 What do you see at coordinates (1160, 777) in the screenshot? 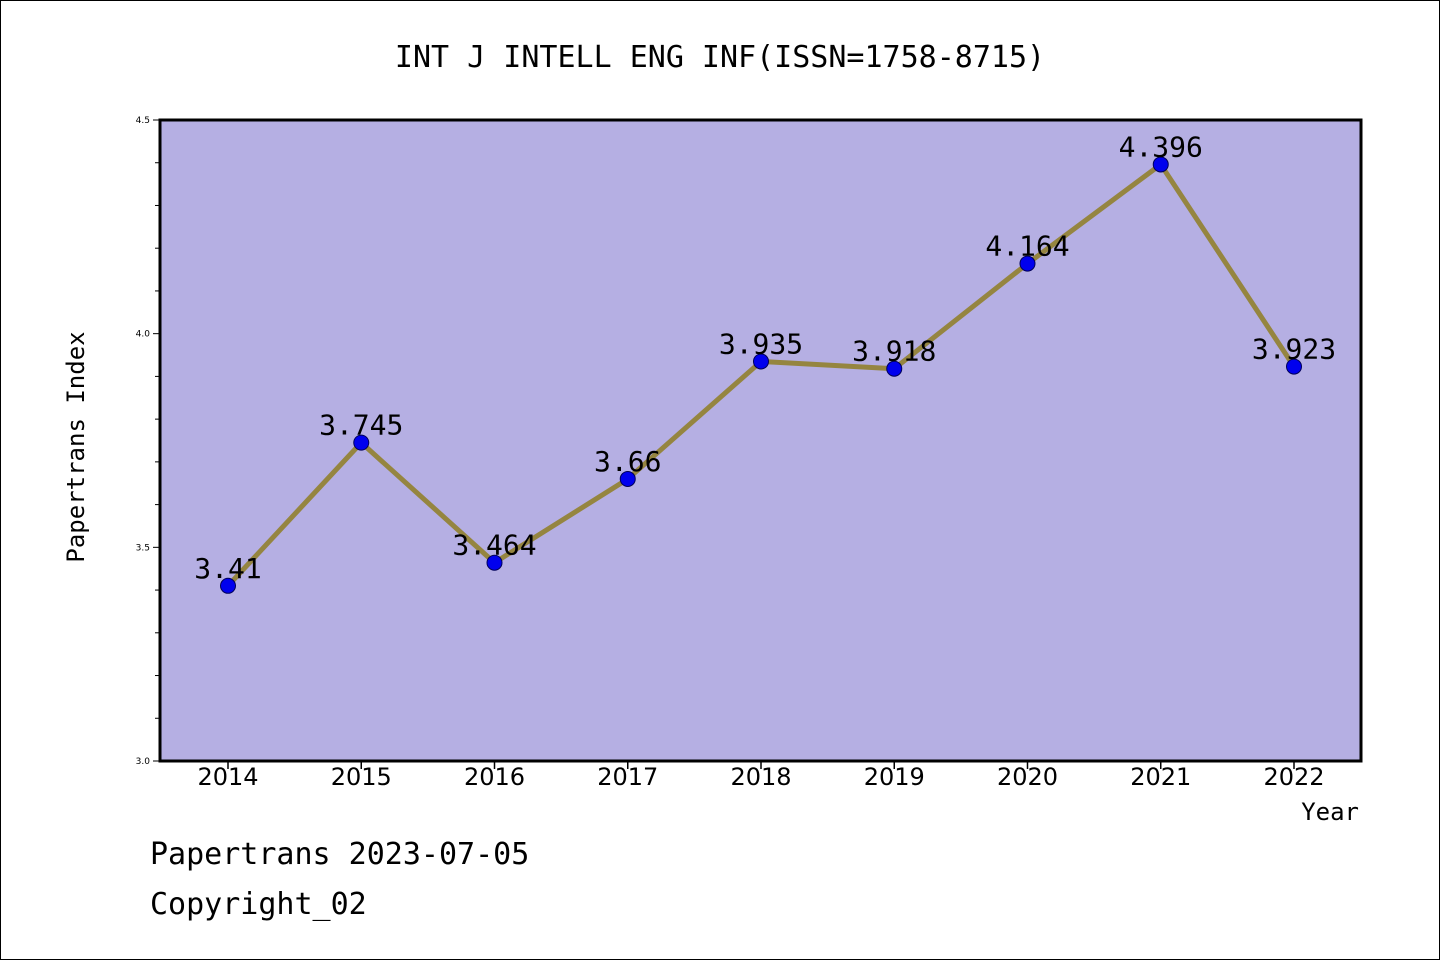
I see `x-tick-label: 2021` at bounding box center [1160, 777].